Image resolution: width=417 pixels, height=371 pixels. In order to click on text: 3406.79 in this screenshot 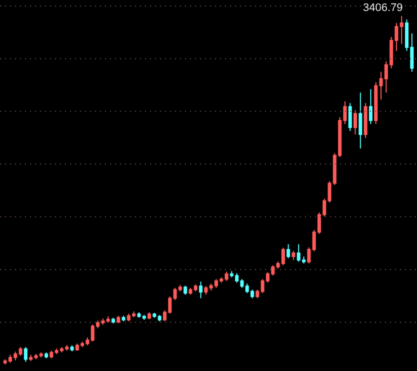, I will do `click(383, 8)`.